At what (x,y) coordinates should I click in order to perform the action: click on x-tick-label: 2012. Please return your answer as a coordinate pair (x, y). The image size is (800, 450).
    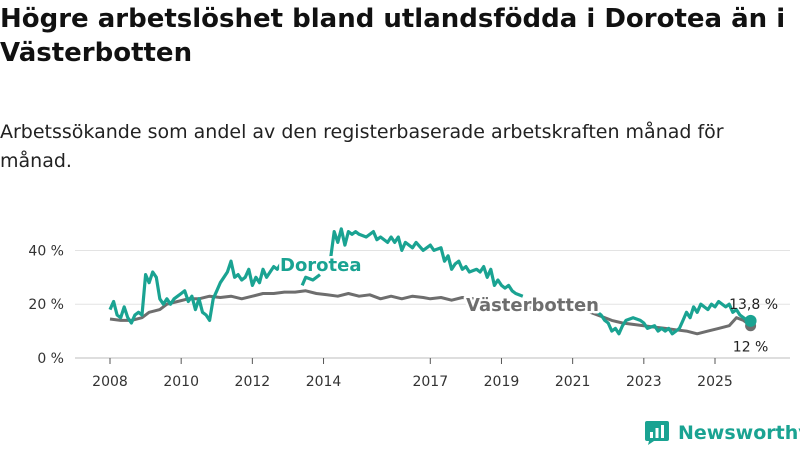
    Looking at the image, I should click on (253, 382).